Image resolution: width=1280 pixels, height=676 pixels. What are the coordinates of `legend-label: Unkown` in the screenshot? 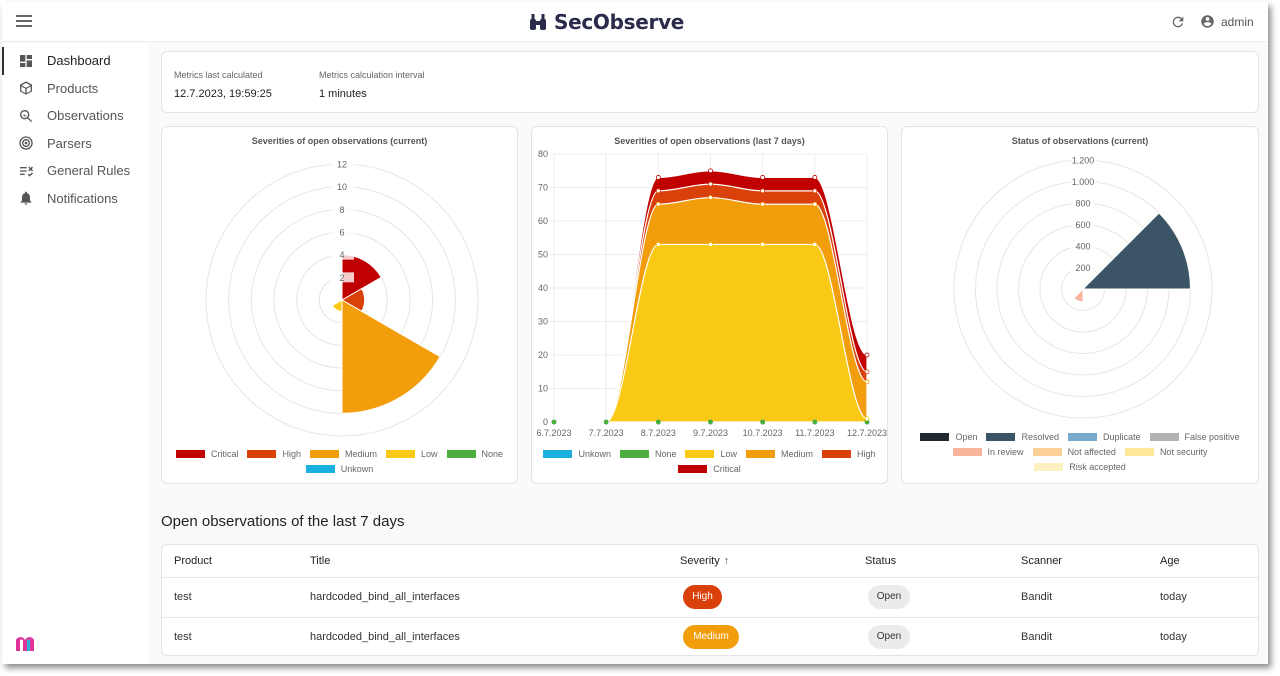 It's located at (357, 469).